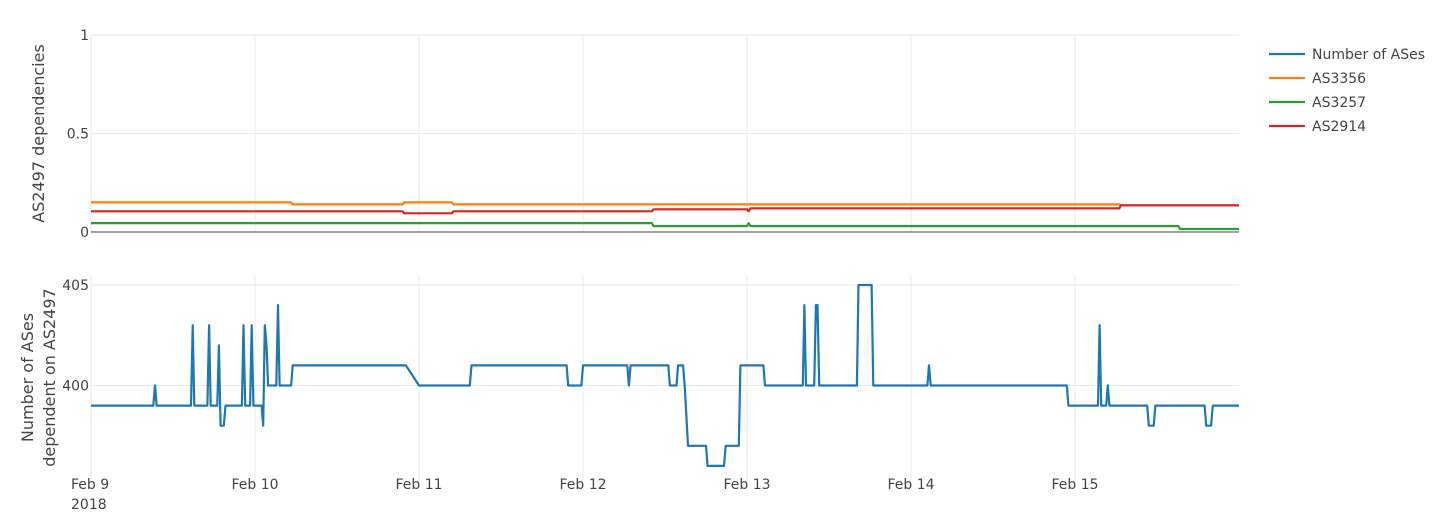 This screenshot has width=1449, height=531. What do you see at coordinates (1339, 103) in the screenshot?
I see `legend-entry-label: AS3257` at bounding box center [1339, 103].